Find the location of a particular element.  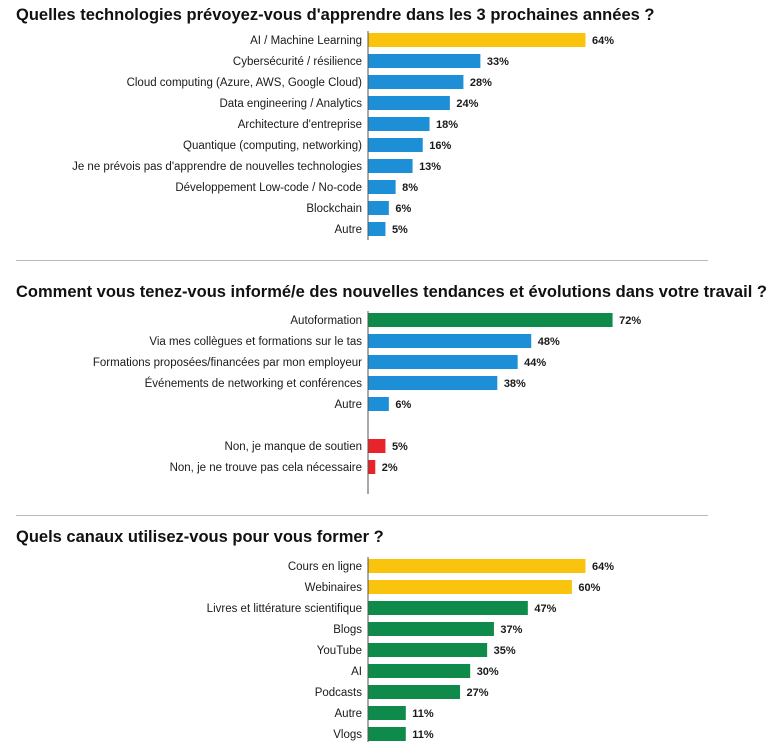

value-label: 24% is located at coordinates (467, 104).